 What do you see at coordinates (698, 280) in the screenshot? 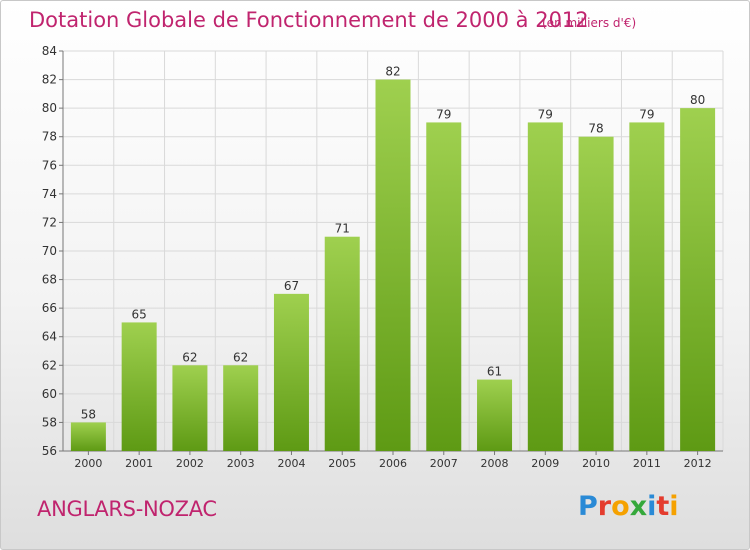
I see `bar-2012` at bounding box center [698, 280].